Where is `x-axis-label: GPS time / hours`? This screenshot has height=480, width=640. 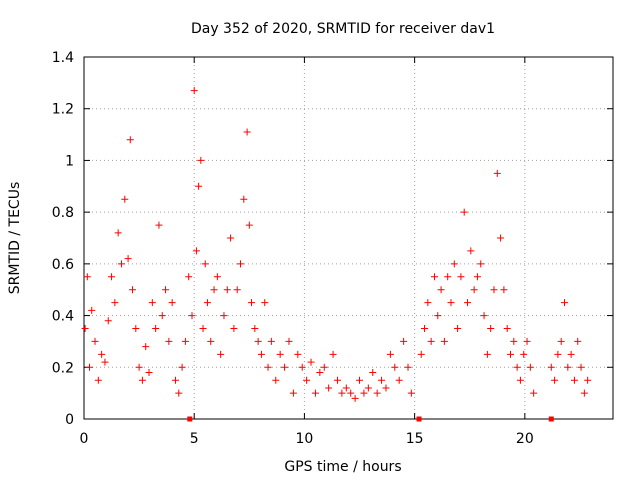 x-axis-label: GPS time / hours is located at coordinates (342, 467).